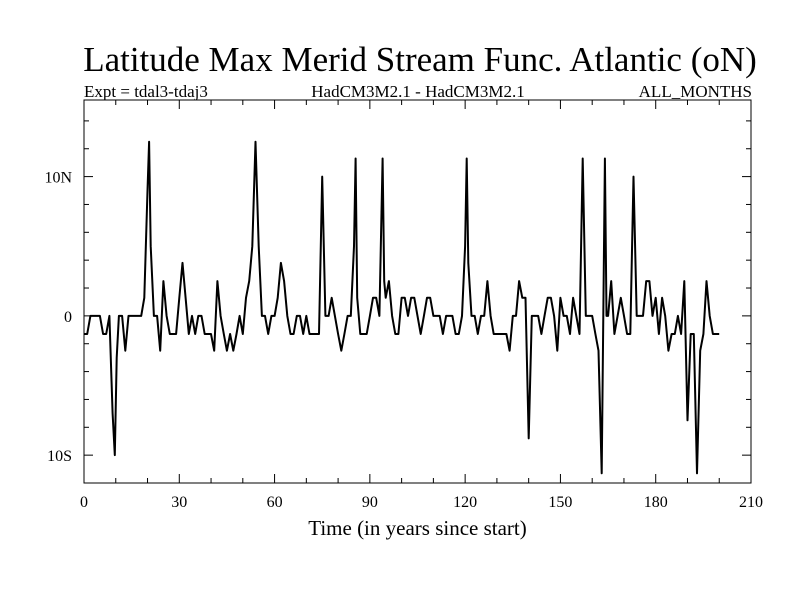 This screenshot has width=800, height=600. Describe the element at coordinates (146, 91) in the screenshot. I see `experiment-label: Expt = tdal3-tdaj3` at that location.